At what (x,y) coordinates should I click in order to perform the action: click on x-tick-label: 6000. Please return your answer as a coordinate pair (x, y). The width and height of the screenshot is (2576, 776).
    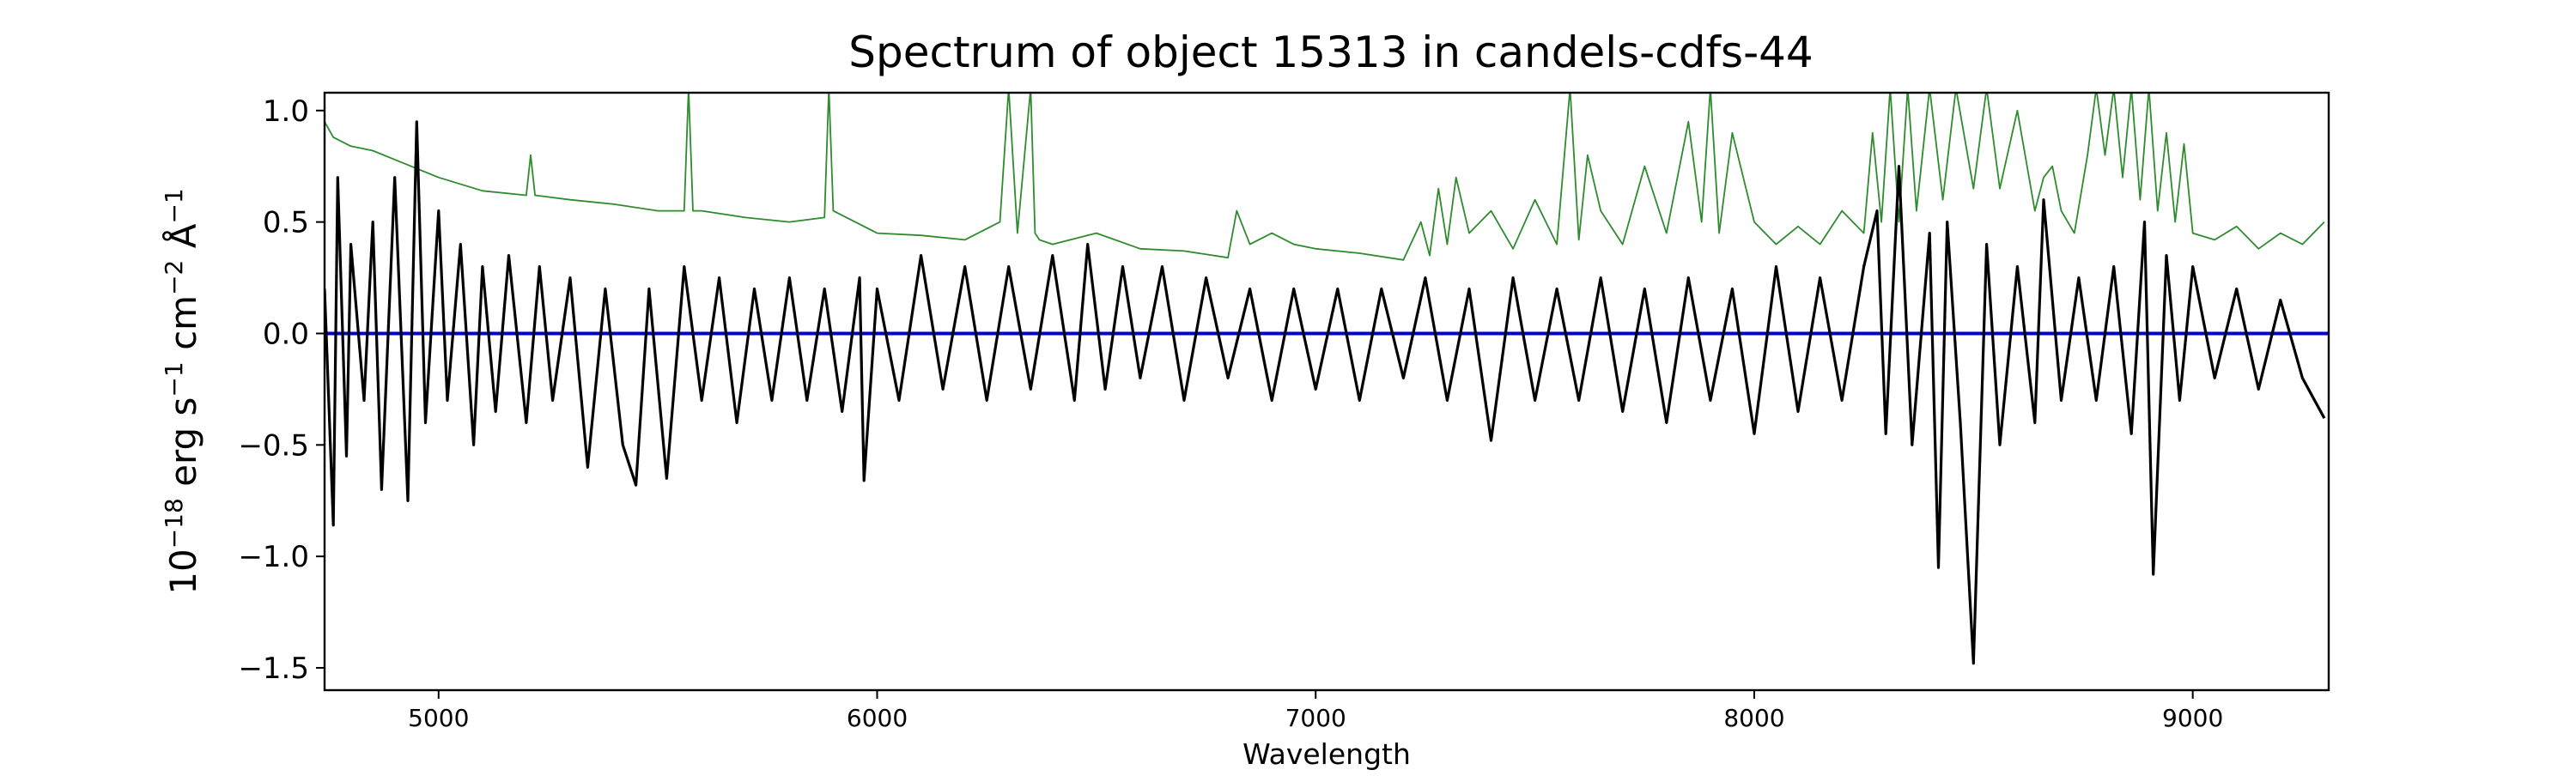
    Looking at the image, I should click on (878, 718).